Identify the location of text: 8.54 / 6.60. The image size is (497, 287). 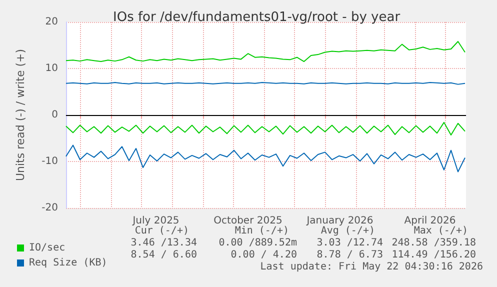
(163, 255).